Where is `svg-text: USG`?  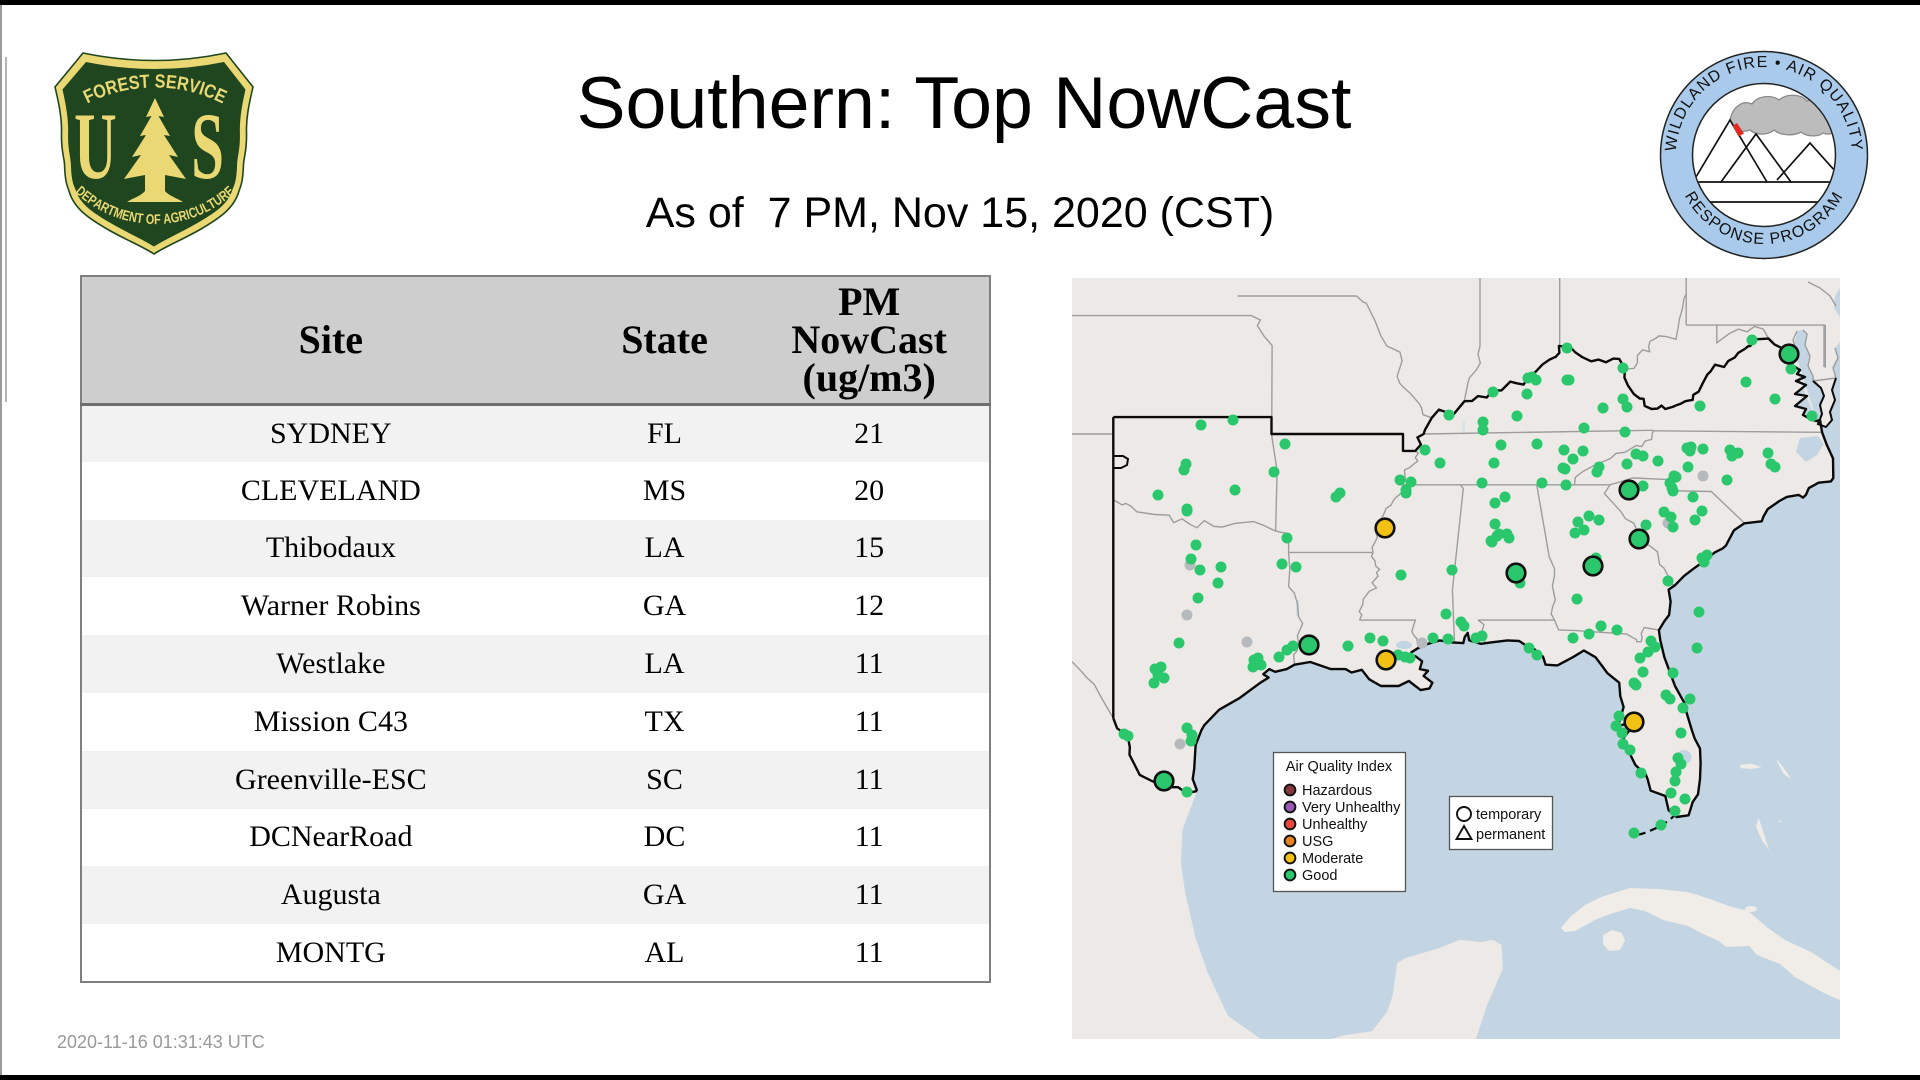 svg-text: USG is located at coordinates (1317, 842).